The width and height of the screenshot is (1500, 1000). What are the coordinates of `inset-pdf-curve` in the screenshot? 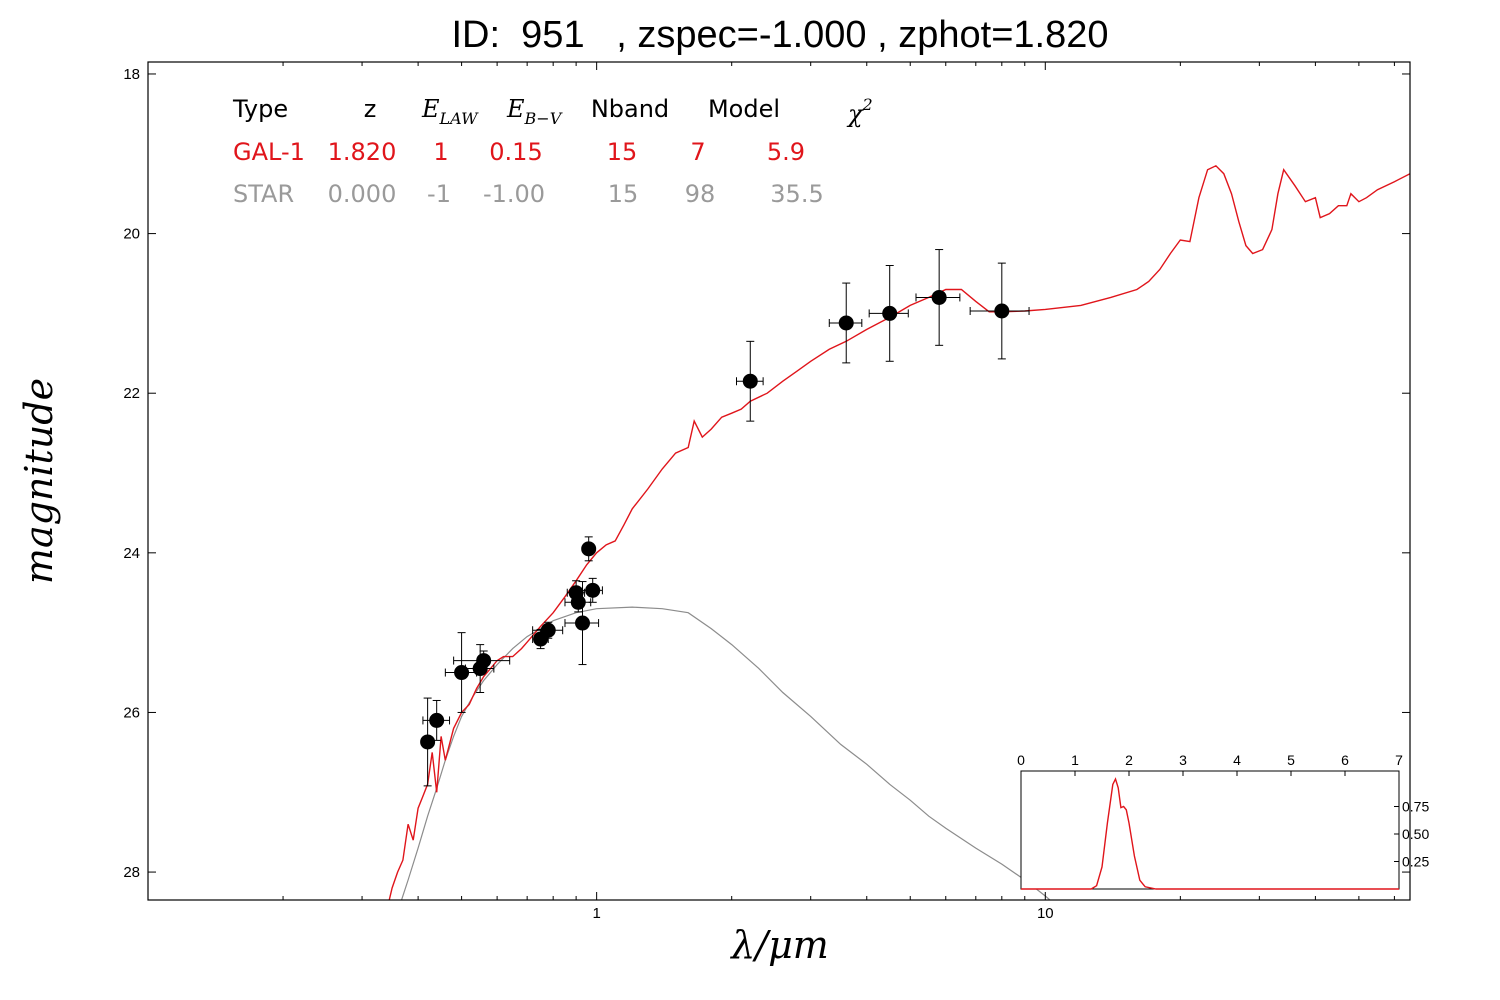 It's located at (1210, 833).